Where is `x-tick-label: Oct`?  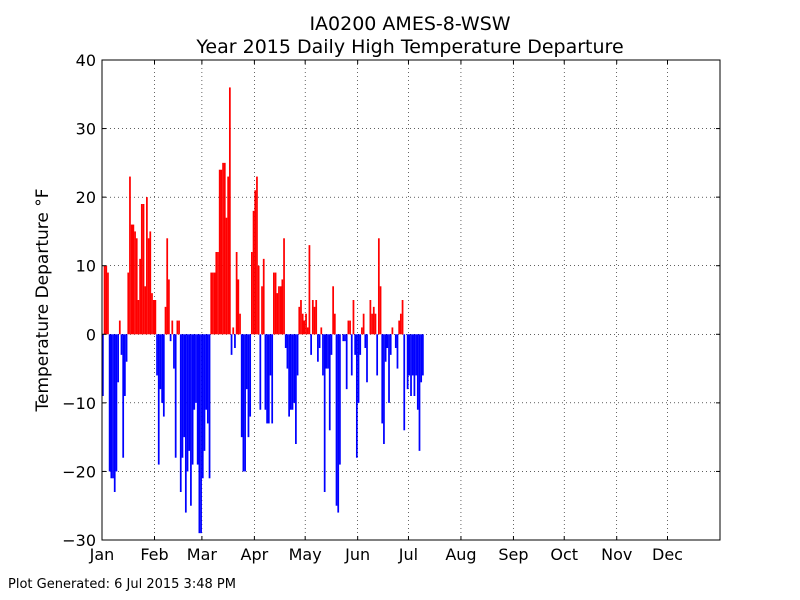
x-tick-label: Oct is located at coordinates (564, 554).